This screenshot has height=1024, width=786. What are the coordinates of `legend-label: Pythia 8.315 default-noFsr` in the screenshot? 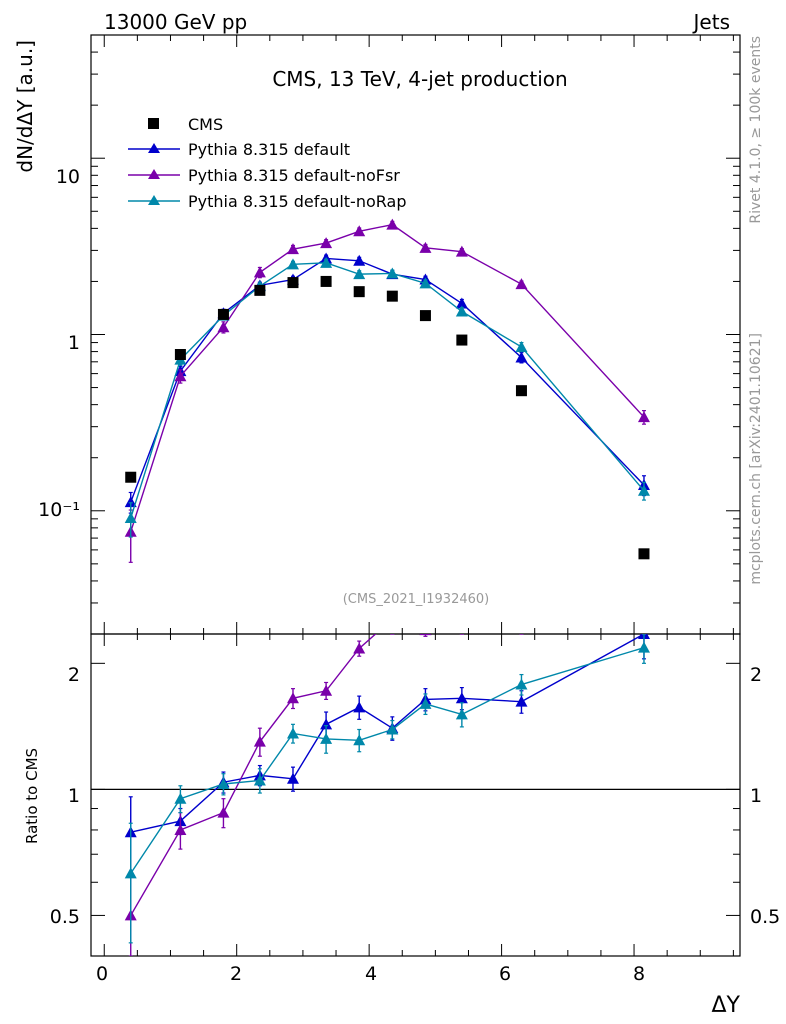 It's located at (294, 175).